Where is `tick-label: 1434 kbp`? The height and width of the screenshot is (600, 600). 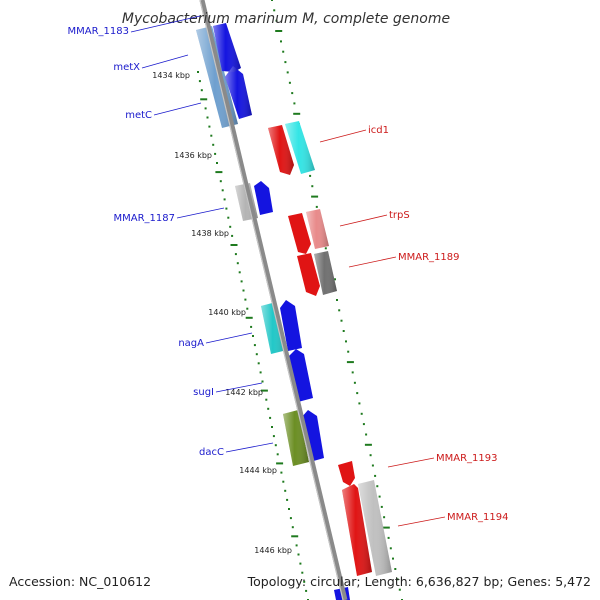 tick-label: 1434 kbp is located at coordinates (171, 75).